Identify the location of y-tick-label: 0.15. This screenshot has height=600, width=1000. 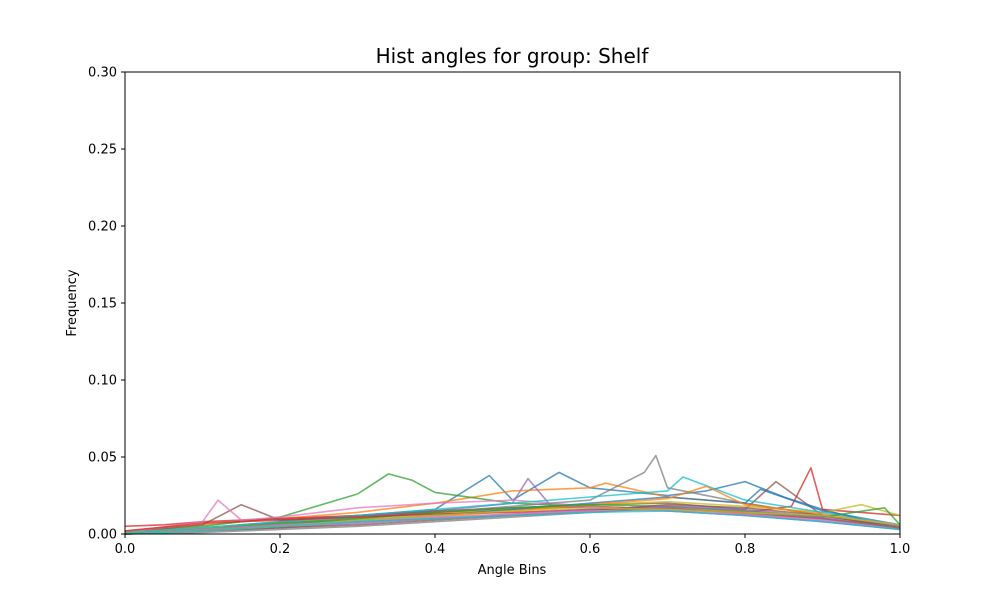
(102, 304).